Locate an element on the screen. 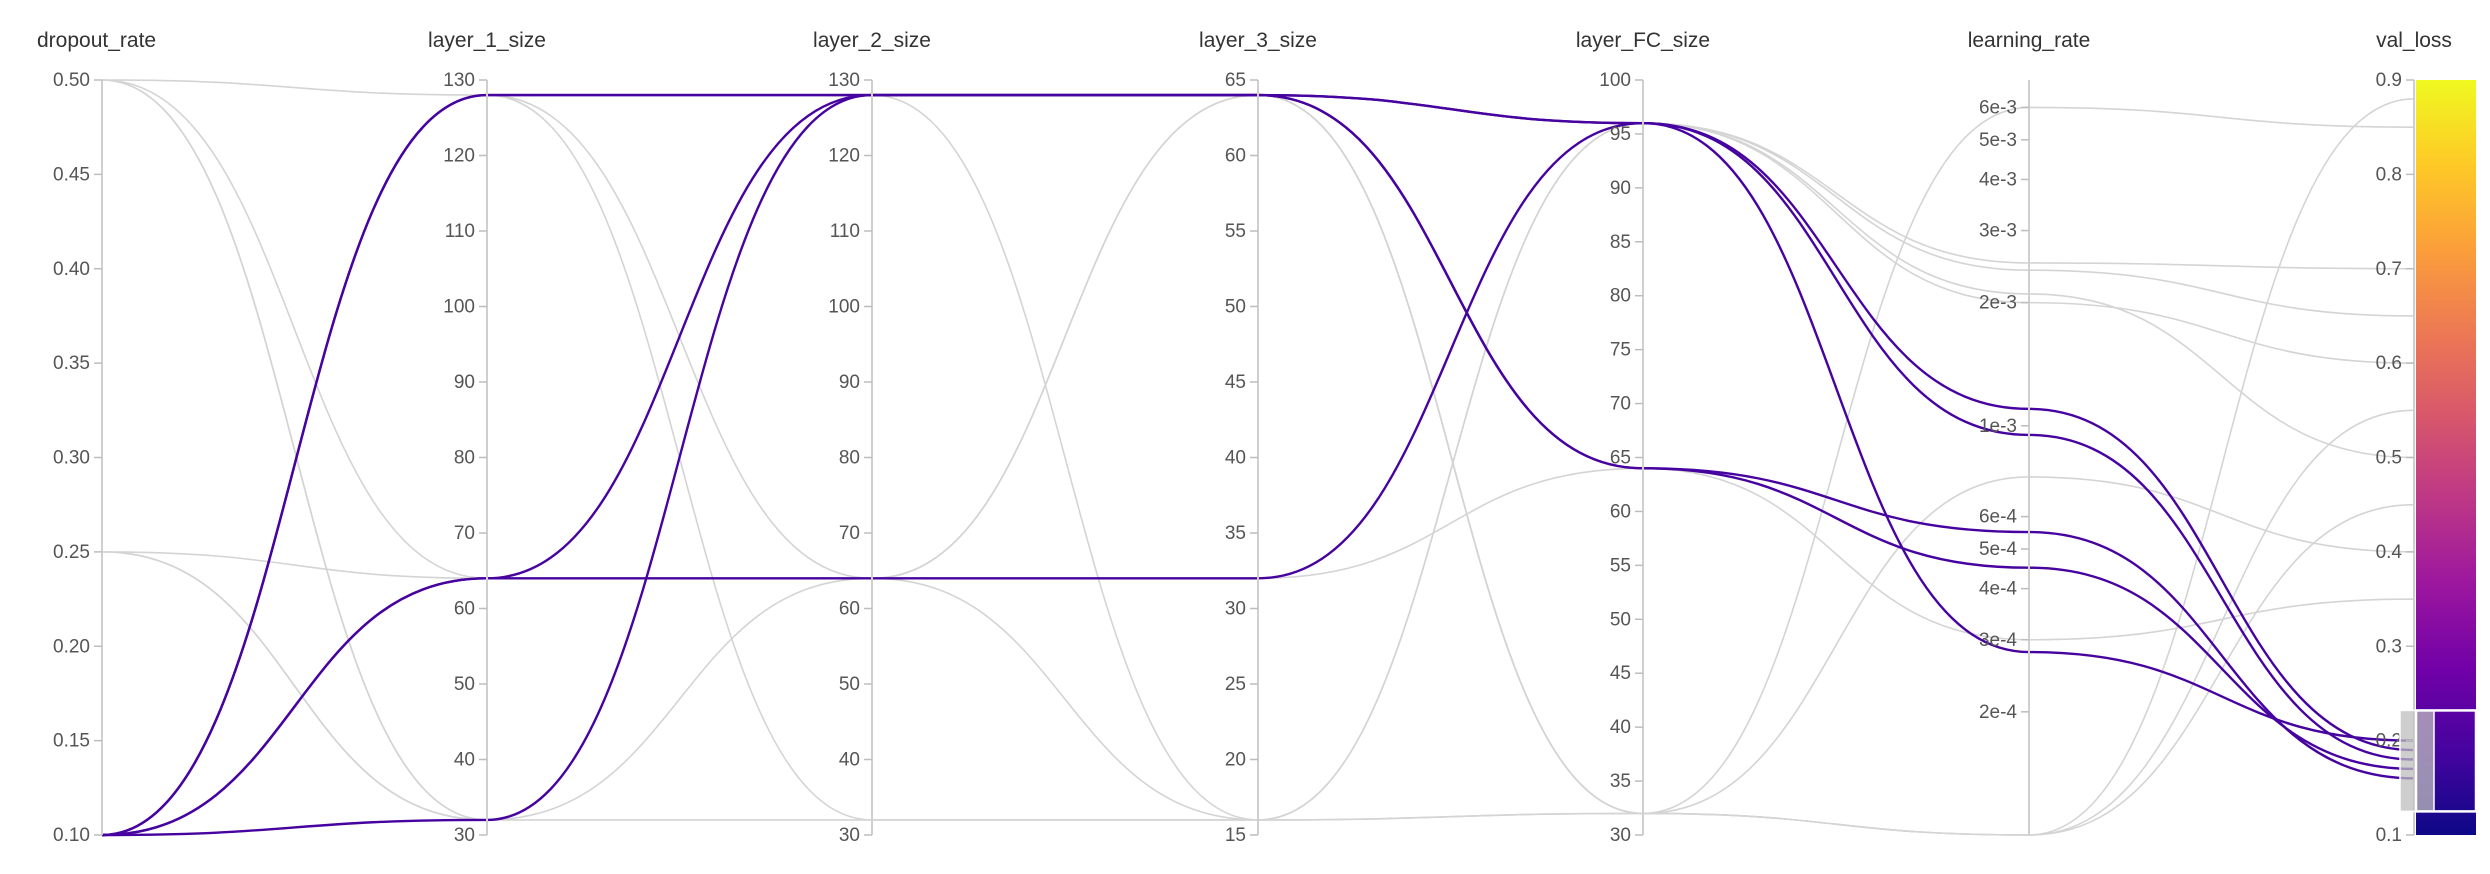  tick-label: 85 is located at coordinates (1620, 242).